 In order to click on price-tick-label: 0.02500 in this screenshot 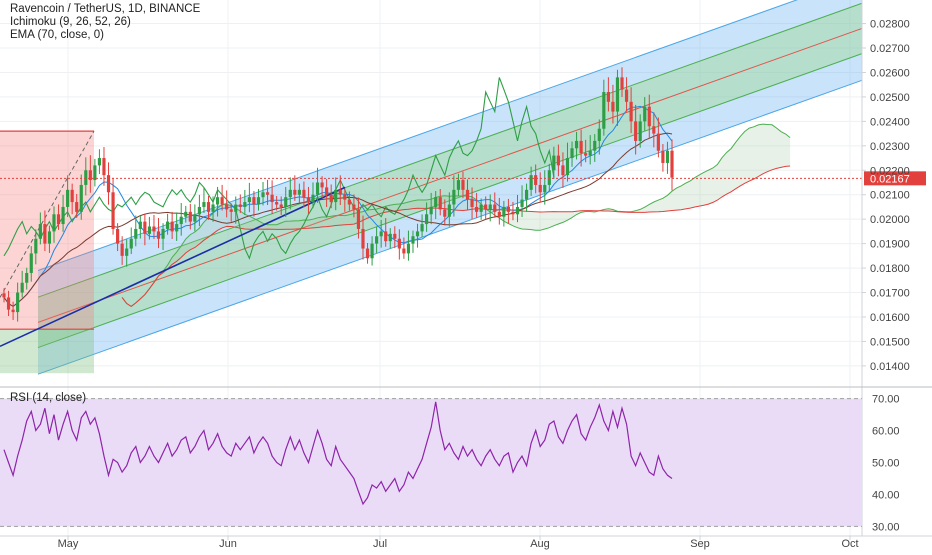, I will do `click(890, 98)`.